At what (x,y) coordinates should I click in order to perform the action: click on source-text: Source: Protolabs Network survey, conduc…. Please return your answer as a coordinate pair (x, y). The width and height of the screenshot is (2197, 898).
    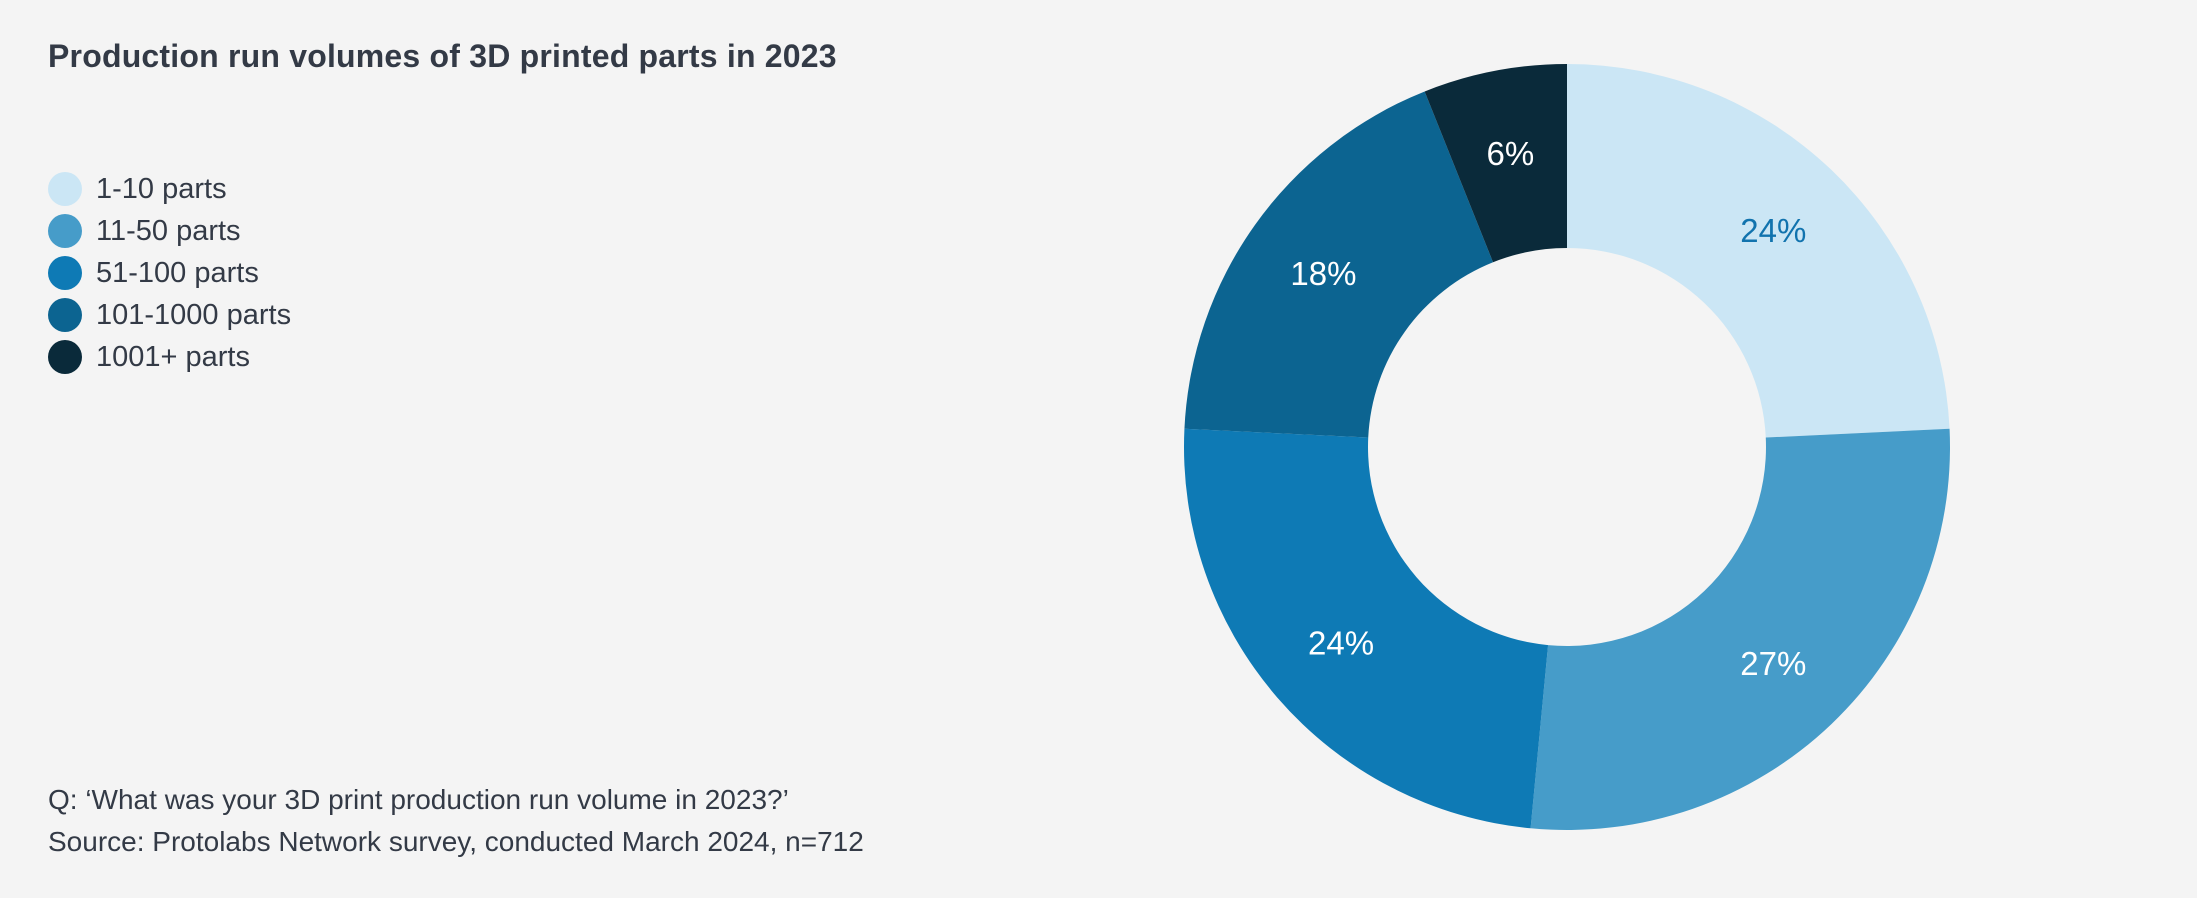
    Looking at the image, I should click on (456, 841).